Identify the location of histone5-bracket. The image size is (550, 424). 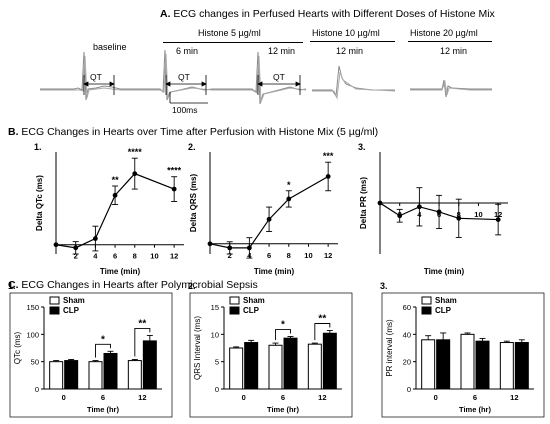
(233, 42).